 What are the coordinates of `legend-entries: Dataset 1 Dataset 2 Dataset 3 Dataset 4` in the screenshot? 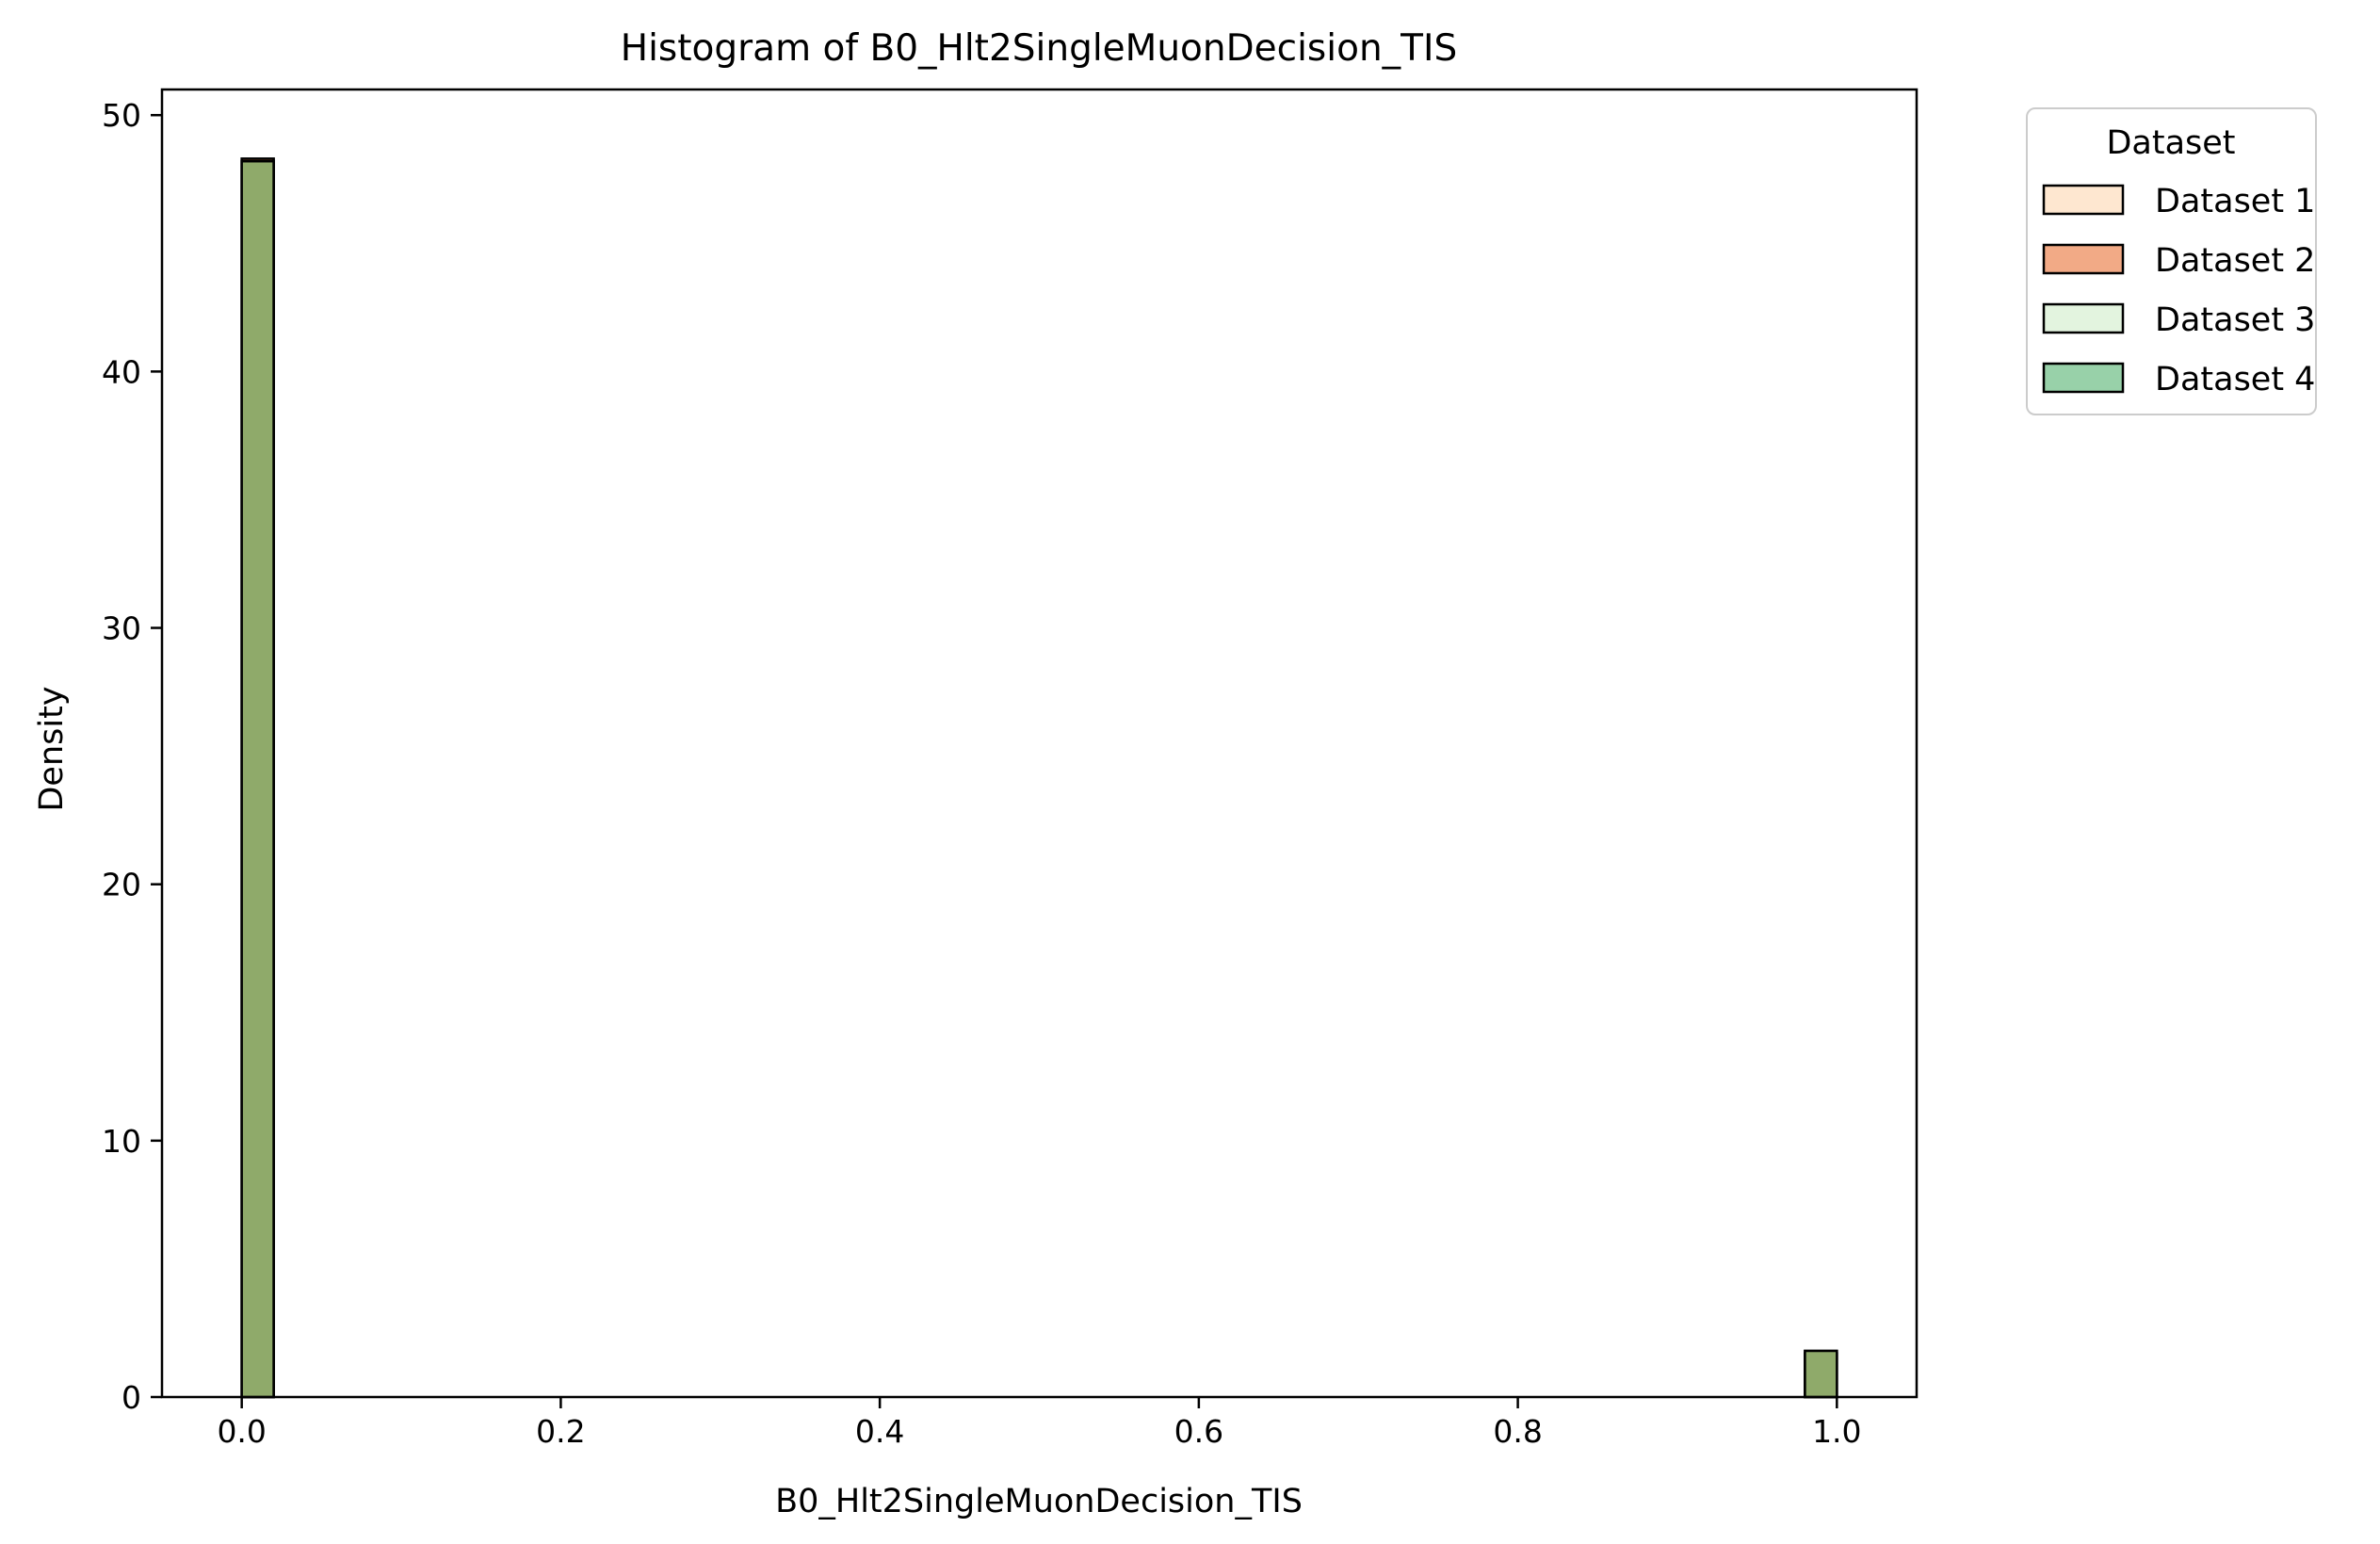 It's located at (2178, 290).